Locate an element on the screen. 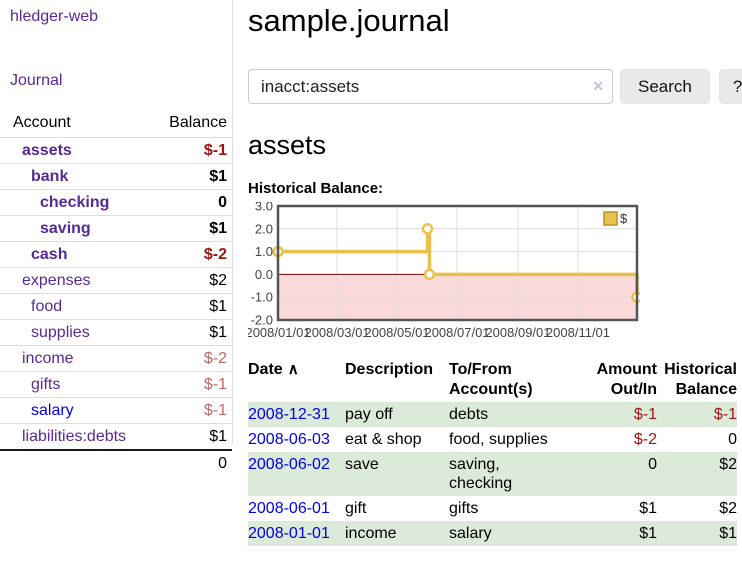 The image size is (742, 582). chart-heading: Historical Balance: is located at coordinates (316, 188).